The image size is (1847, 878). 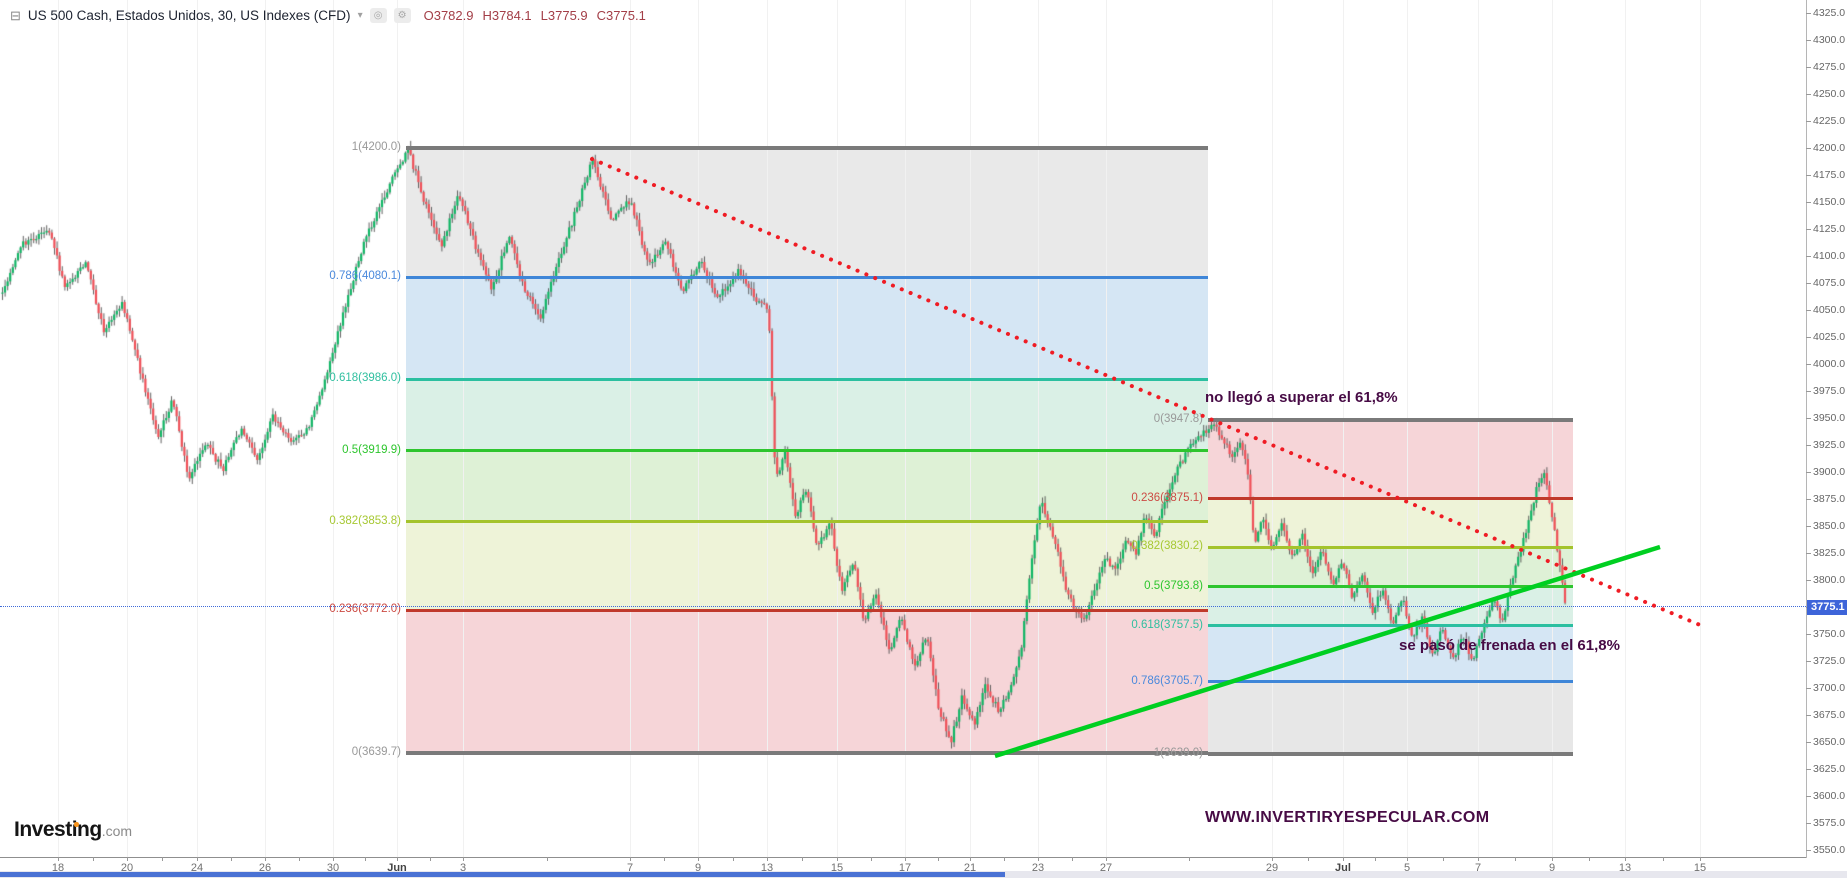 I want to click on price-axis-label: 4175.0, so click(x=1829, y=175).